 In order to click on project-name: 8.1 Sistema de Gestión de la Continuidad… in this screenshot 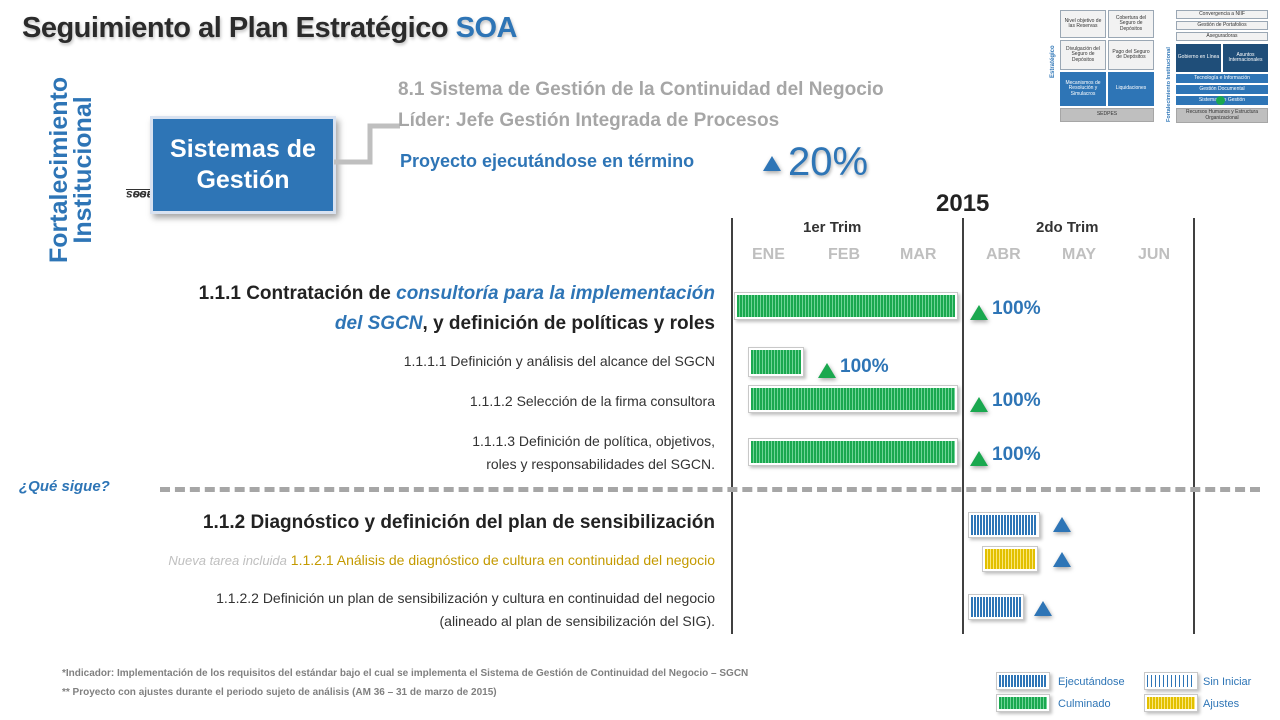, I will do `click(641, 89)`.